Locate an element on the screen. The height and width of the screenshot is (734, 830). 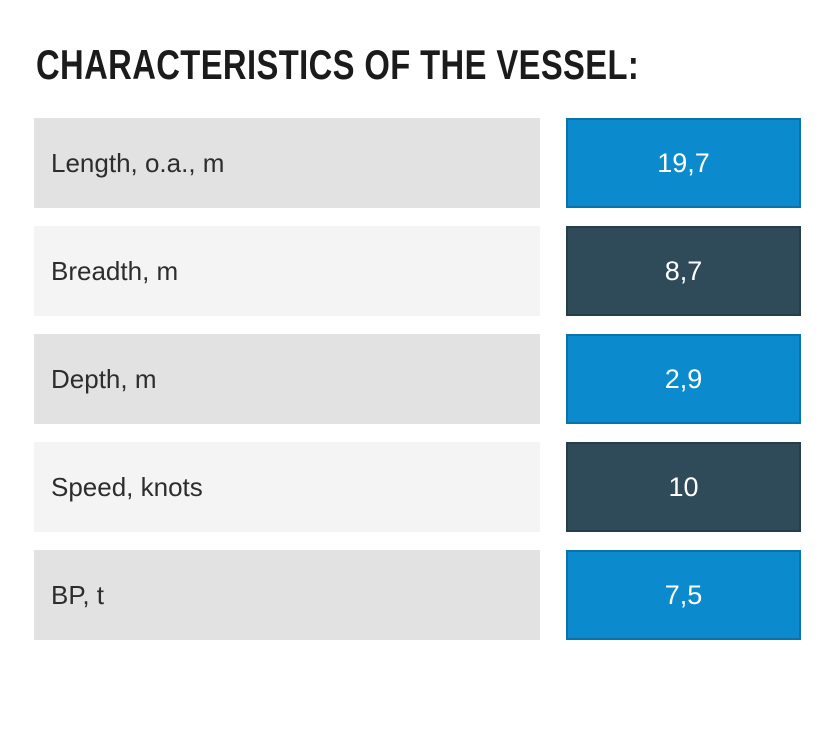
row-value-length: 19,7 is located at coordinates (683, 163).